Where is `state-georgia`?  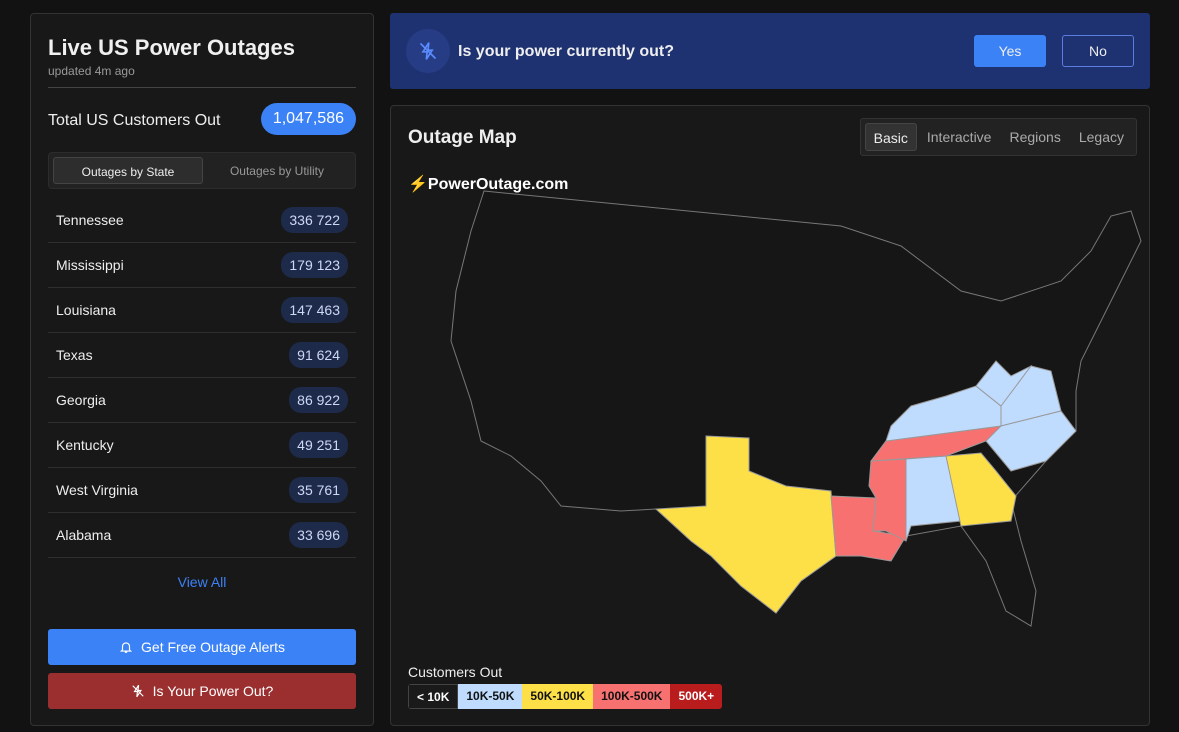 state-georgia is located at coordinates (981, 489).